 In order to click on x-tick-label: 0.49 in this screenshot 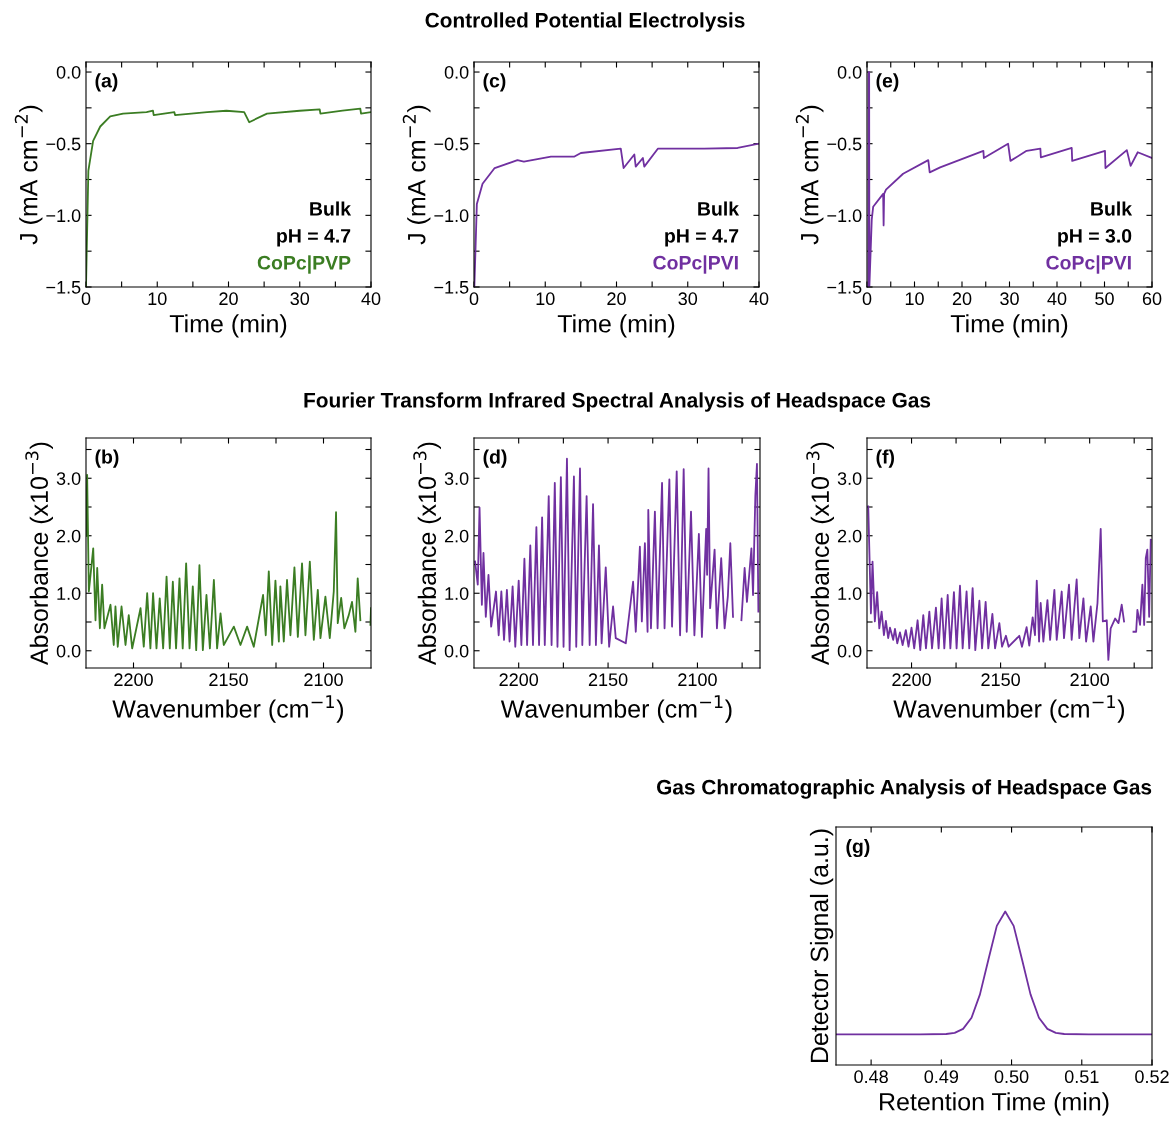, I will do `click(941, 1077)`.